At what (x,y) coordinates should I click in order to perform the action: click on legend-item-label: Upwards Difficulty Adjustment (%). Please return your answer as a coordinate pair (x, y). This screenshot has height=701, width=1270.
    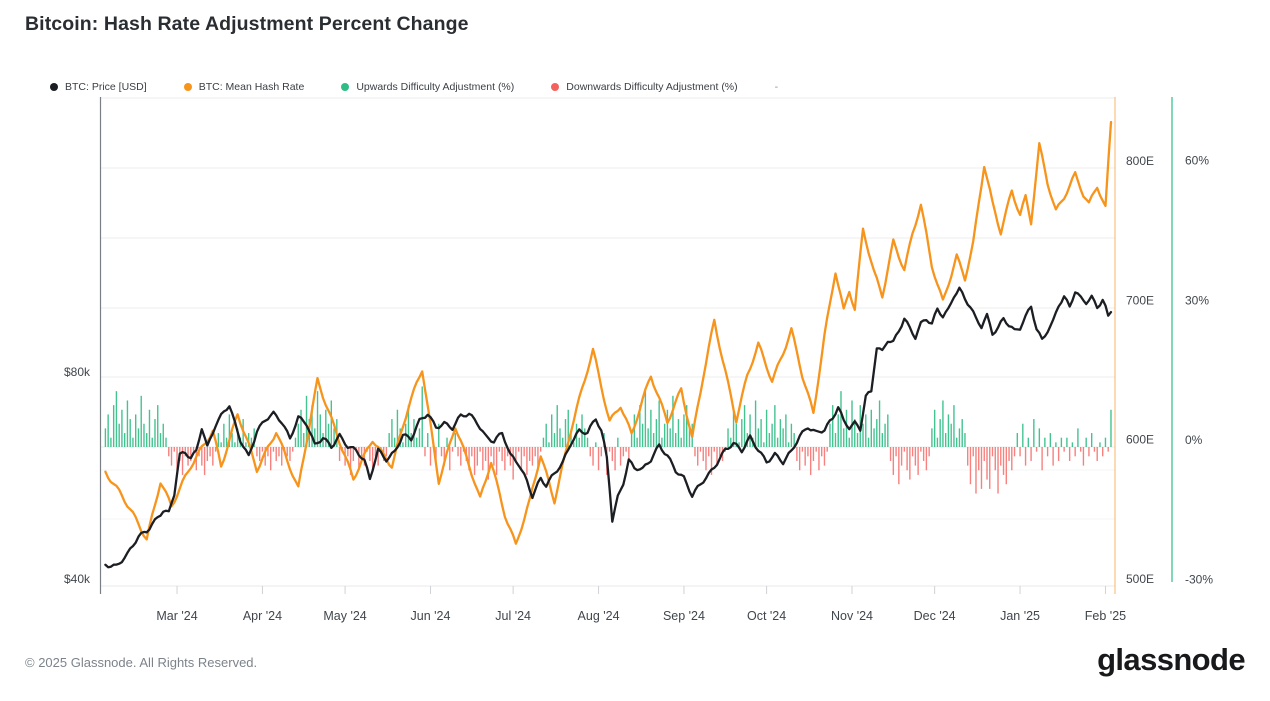
    Looking at the image, I should click on (435, 87).